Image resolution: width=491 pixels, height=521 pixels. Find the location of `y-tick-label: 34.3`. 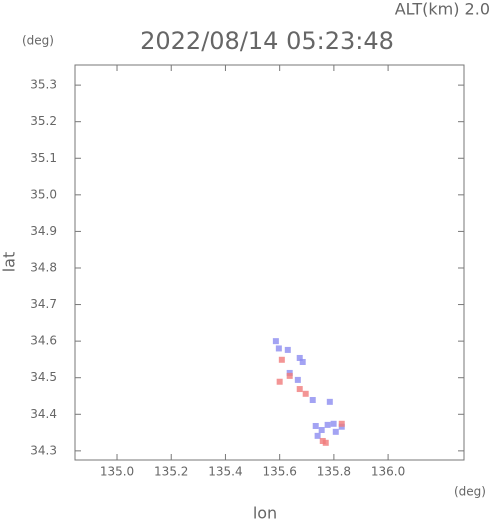

y-tick-label: 34.3 is located at coordinates (43, 450).